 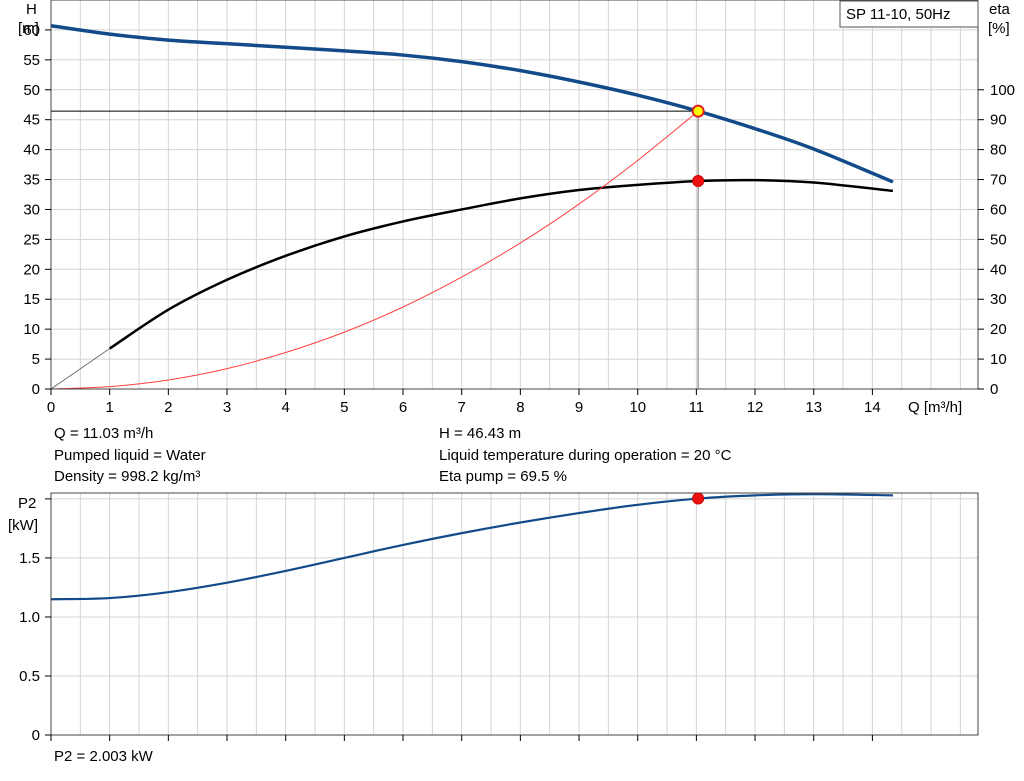 What do you see at coordinates (344, 407) in the screenshot?
I see `x-tick-label: 5` at bounding box center [344, 407].